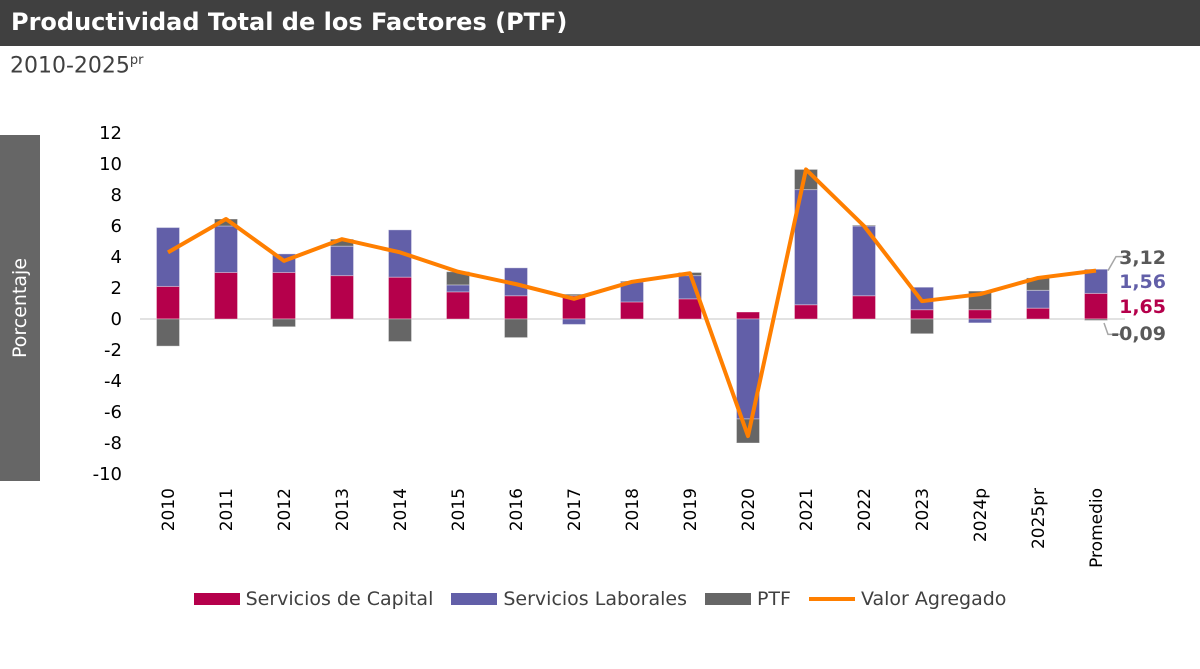 The width and height of the screenshot is (1200, 669). I want to click on x-tick-label: Promedio, so click(1097, 528).